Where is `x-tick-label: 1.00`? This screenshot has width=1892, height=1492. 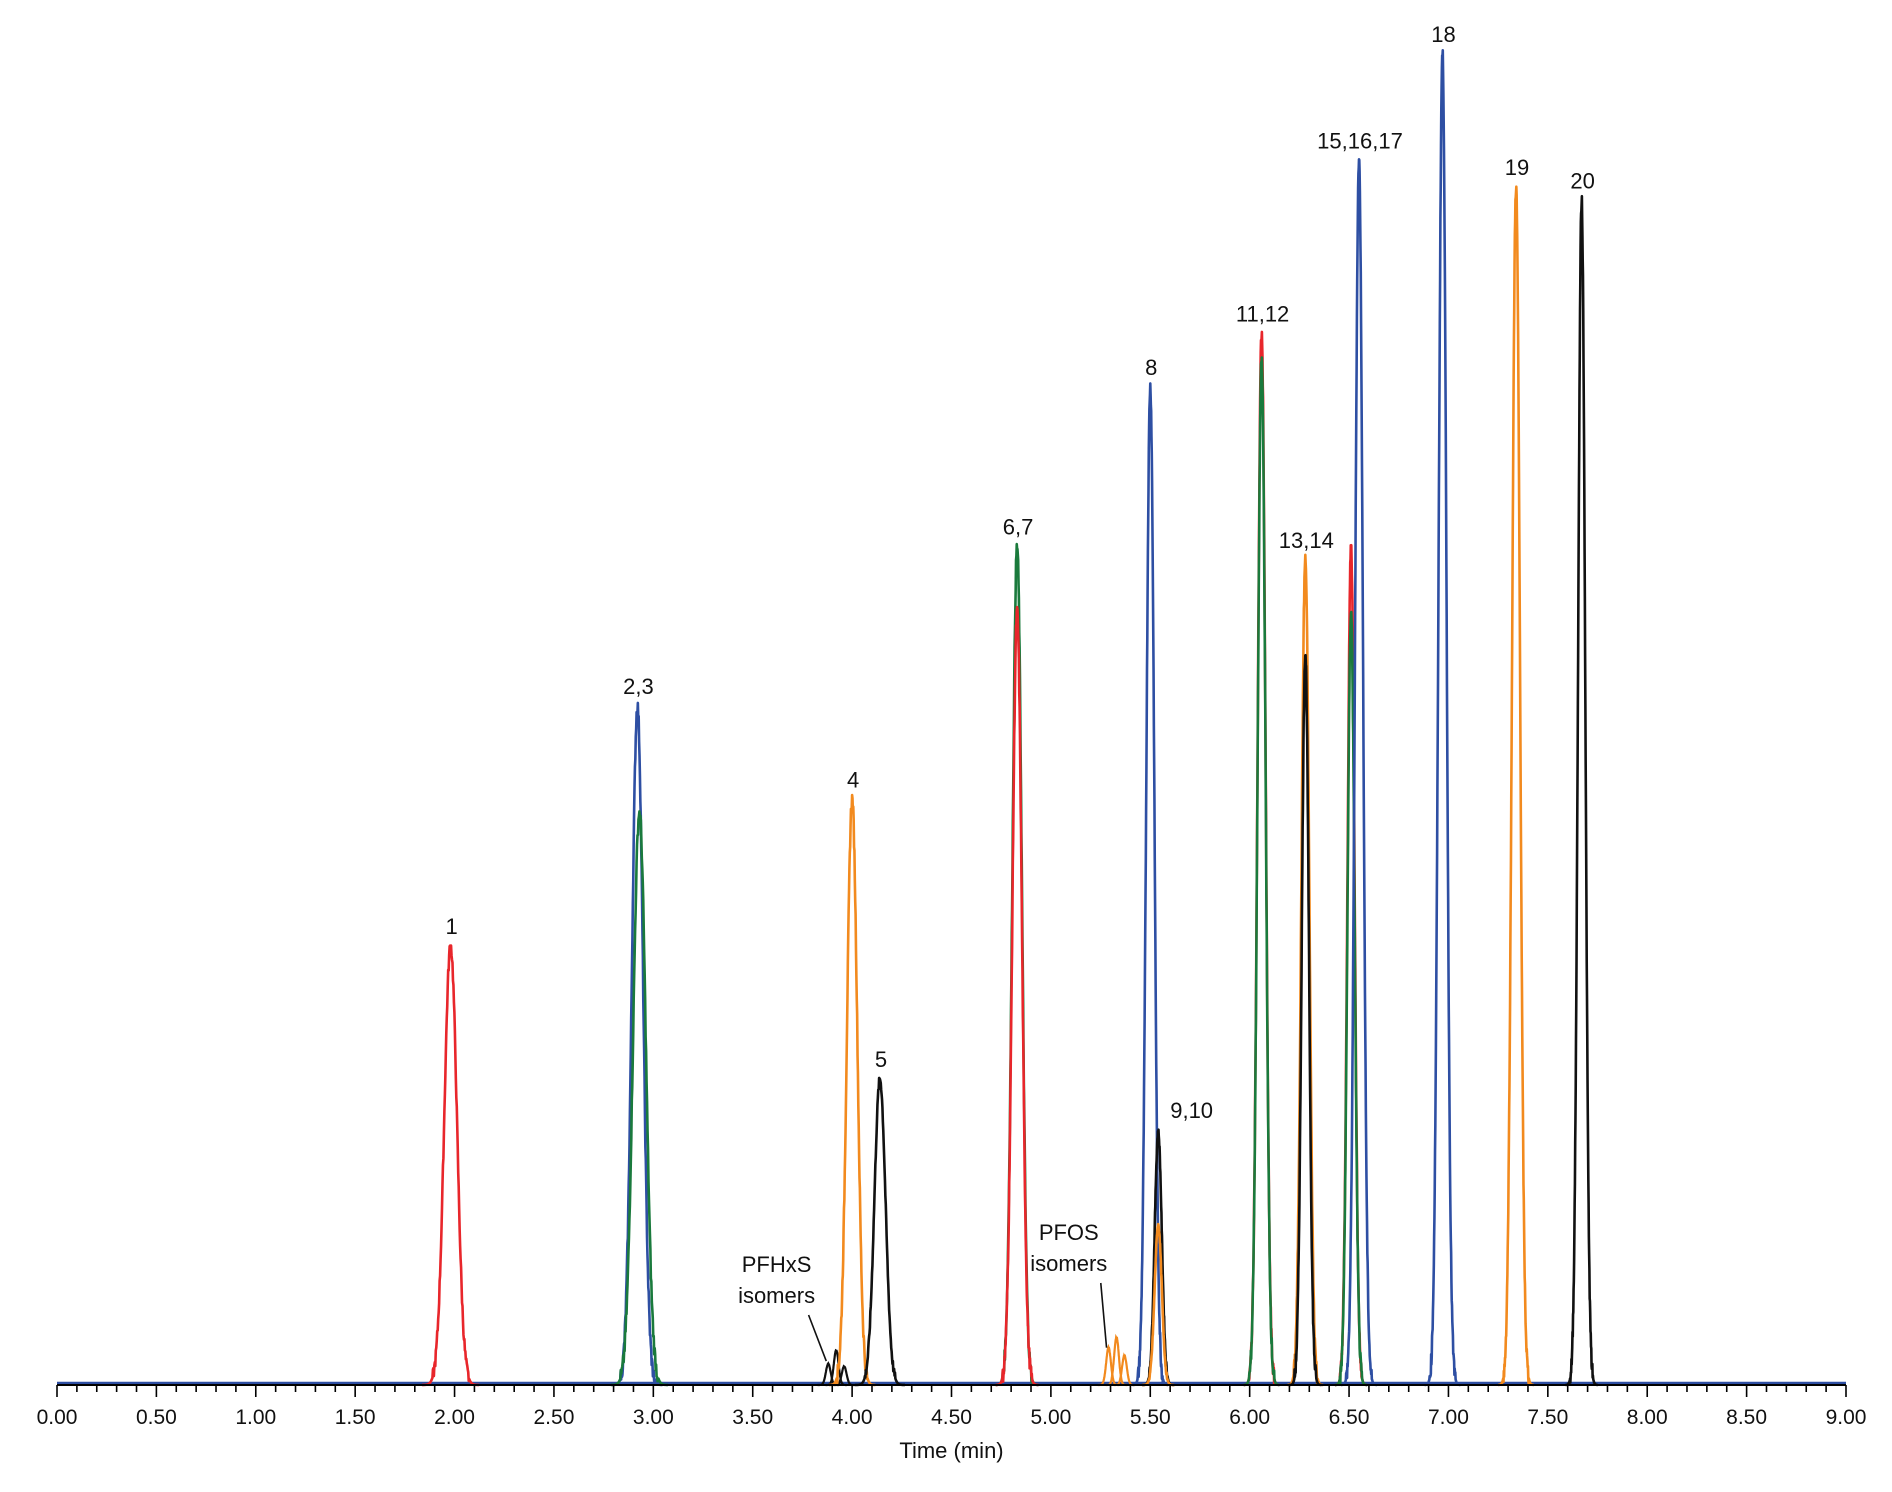
x-tick-label: 1.00 is located at coordinates (255, 1417).